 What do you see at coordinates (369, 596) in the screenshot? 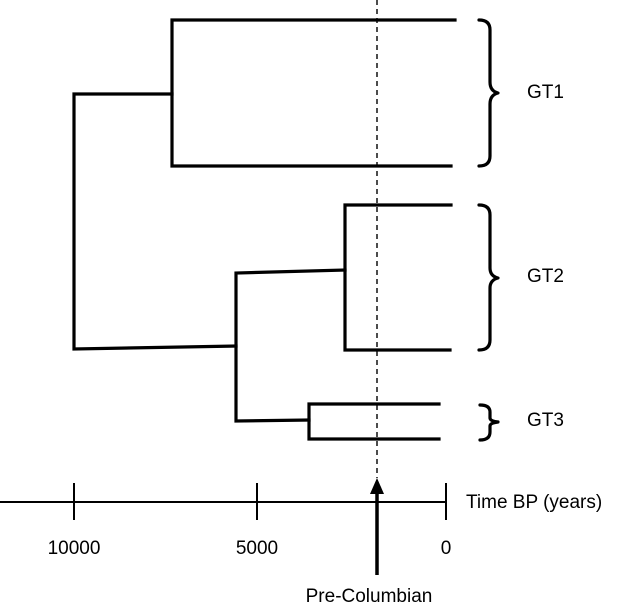
I see `pre-columbian-label: Pre-Columbian` at bounding box center [369, 596].